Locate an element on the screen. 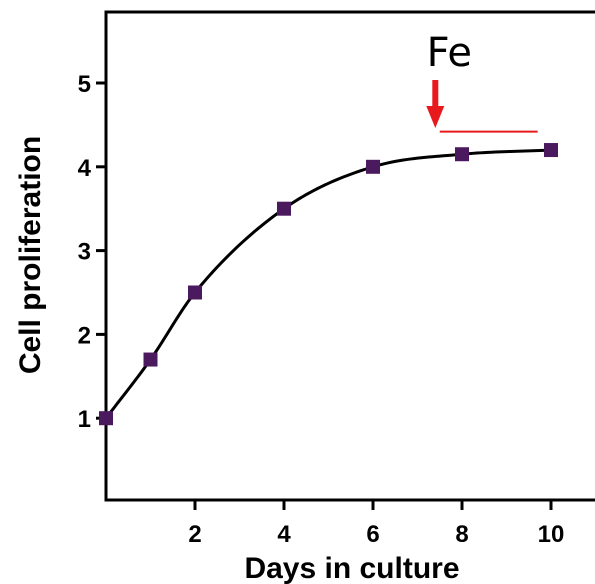 The height and width of the screenshot is (584, 595). x-tick-label: 8 is located at coordinates (461, 534).